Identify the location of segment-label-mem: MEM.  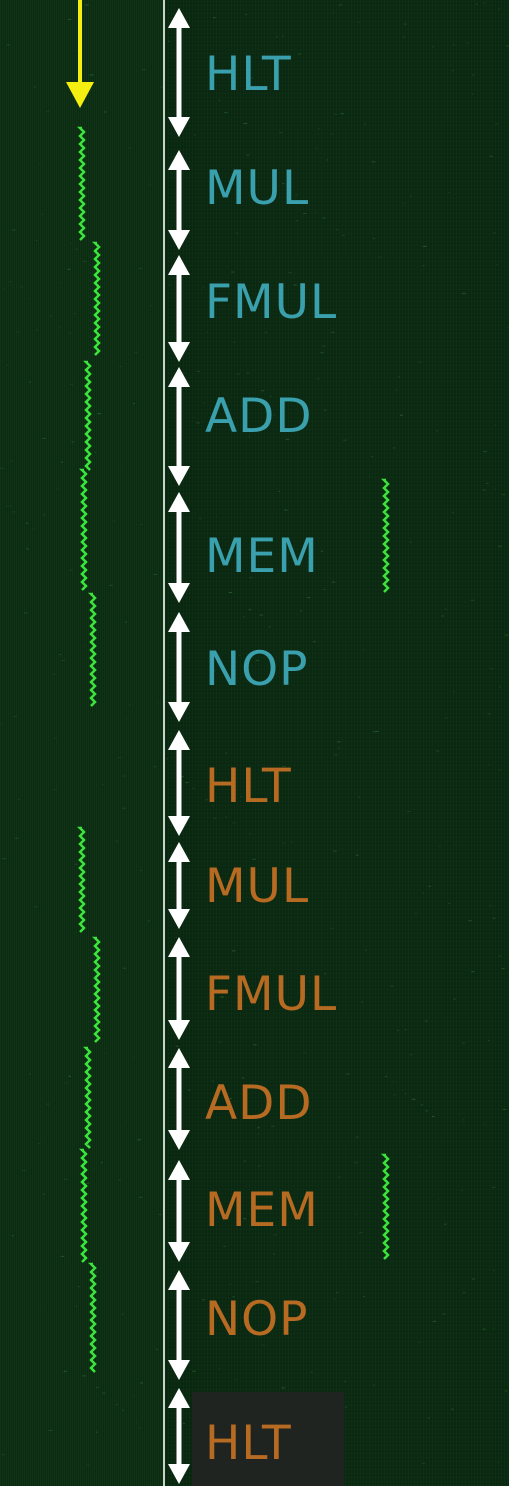
(262, 556).